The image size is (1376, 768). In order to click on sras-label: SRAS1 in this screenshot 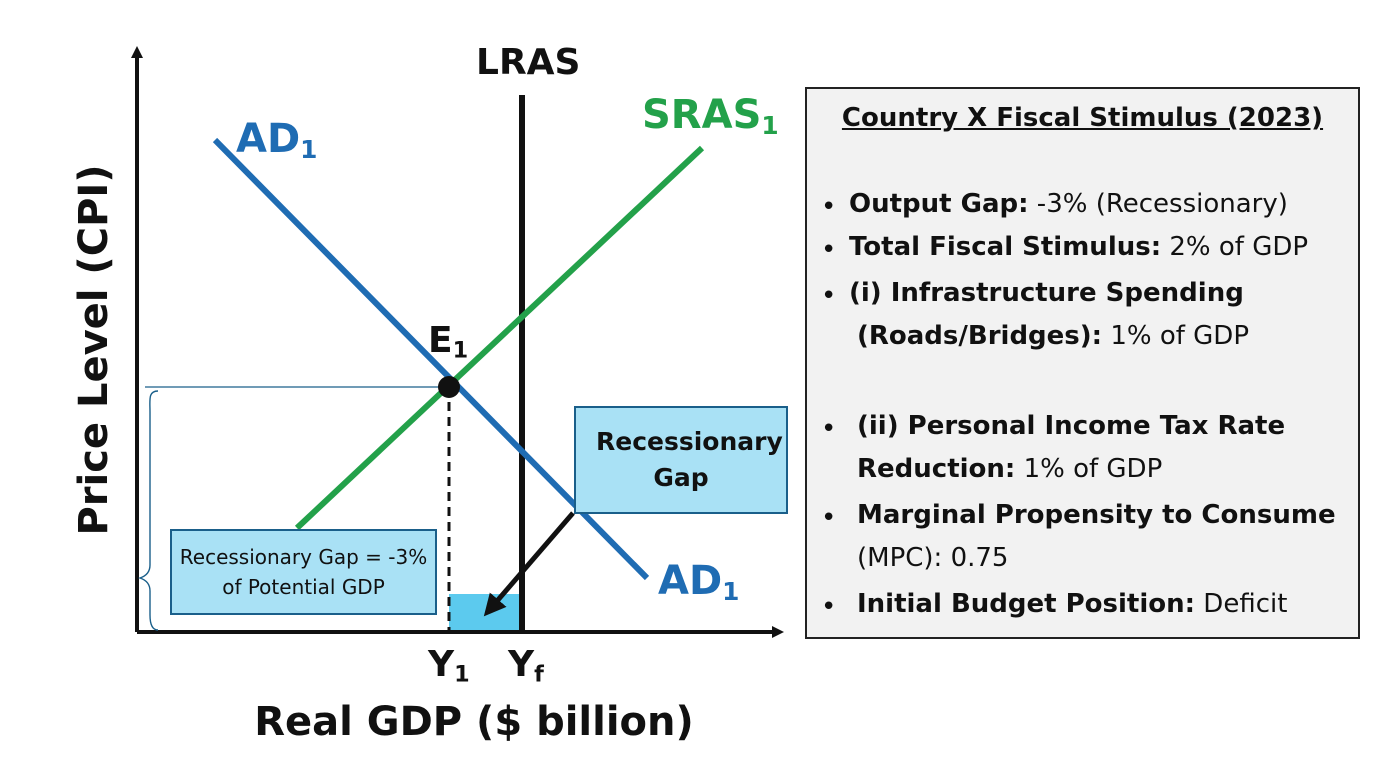, I will do `click(710, 116)`.